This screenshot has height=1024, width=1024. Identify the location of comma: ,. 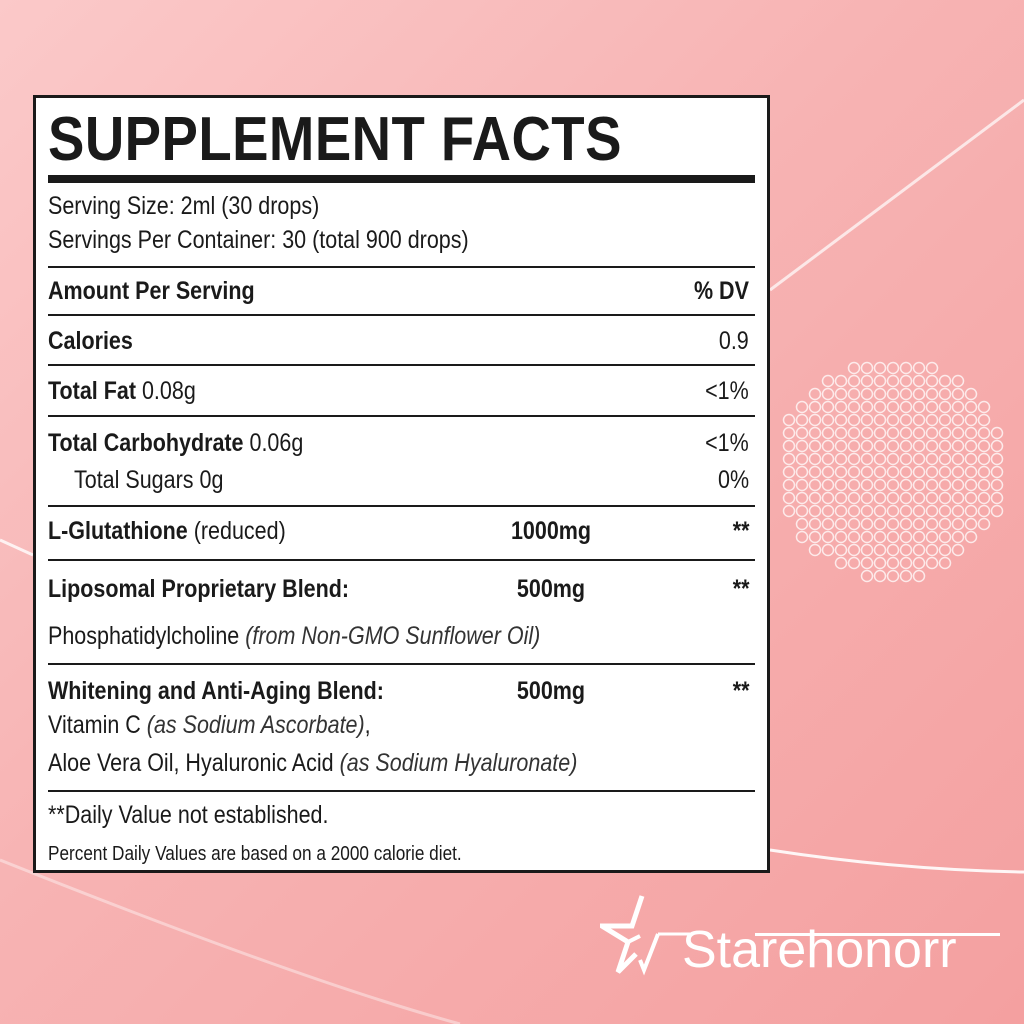
(367, 725).